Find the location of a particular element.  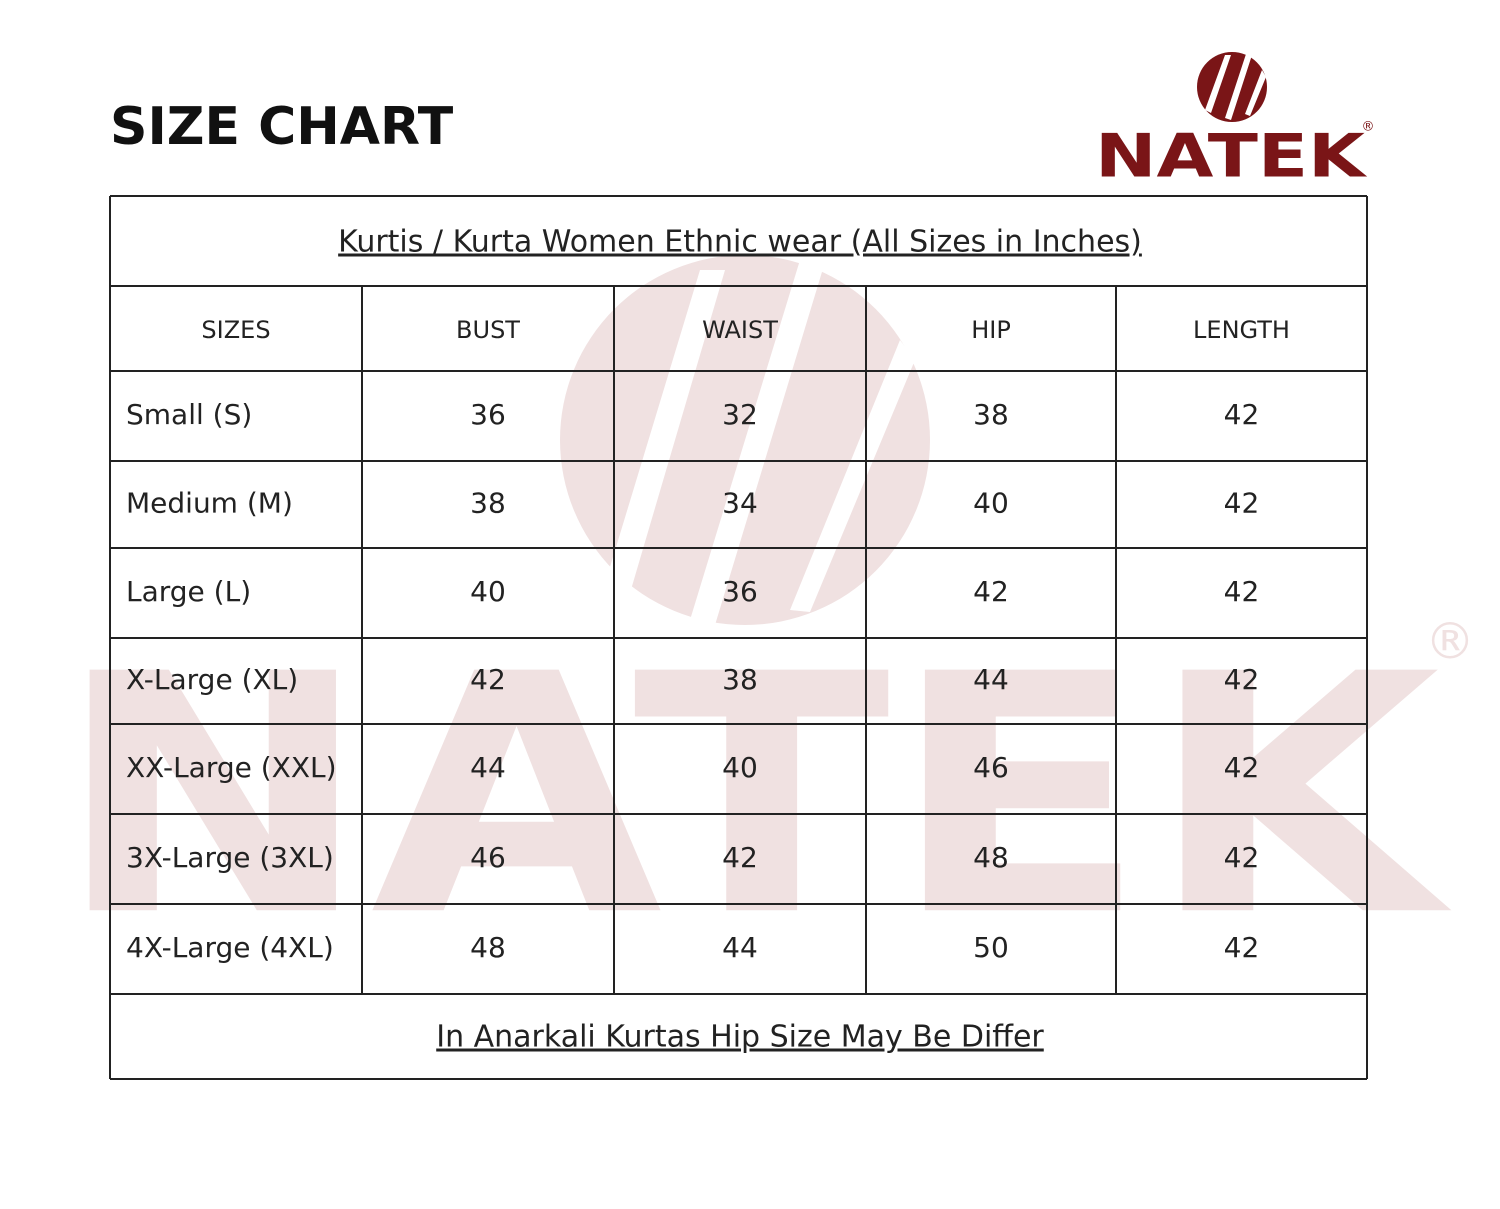

watermark-stripes is located at coordinates (757, 442).